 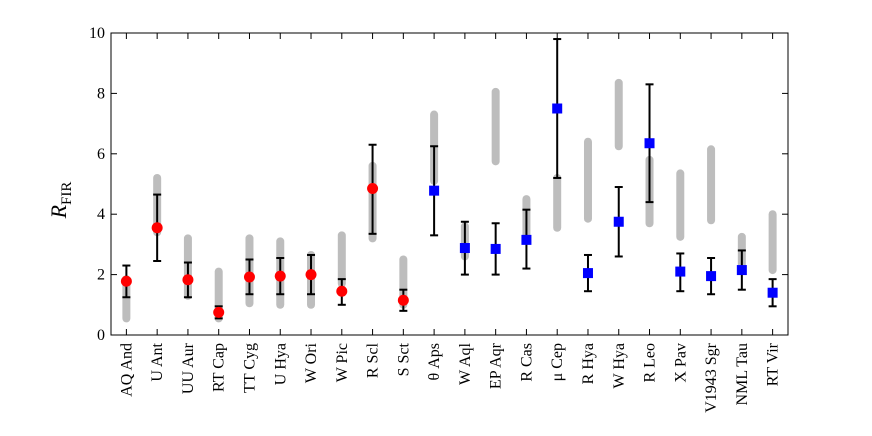 I want to click on x-tick-label: U Hya, so click(x=280, y=364).